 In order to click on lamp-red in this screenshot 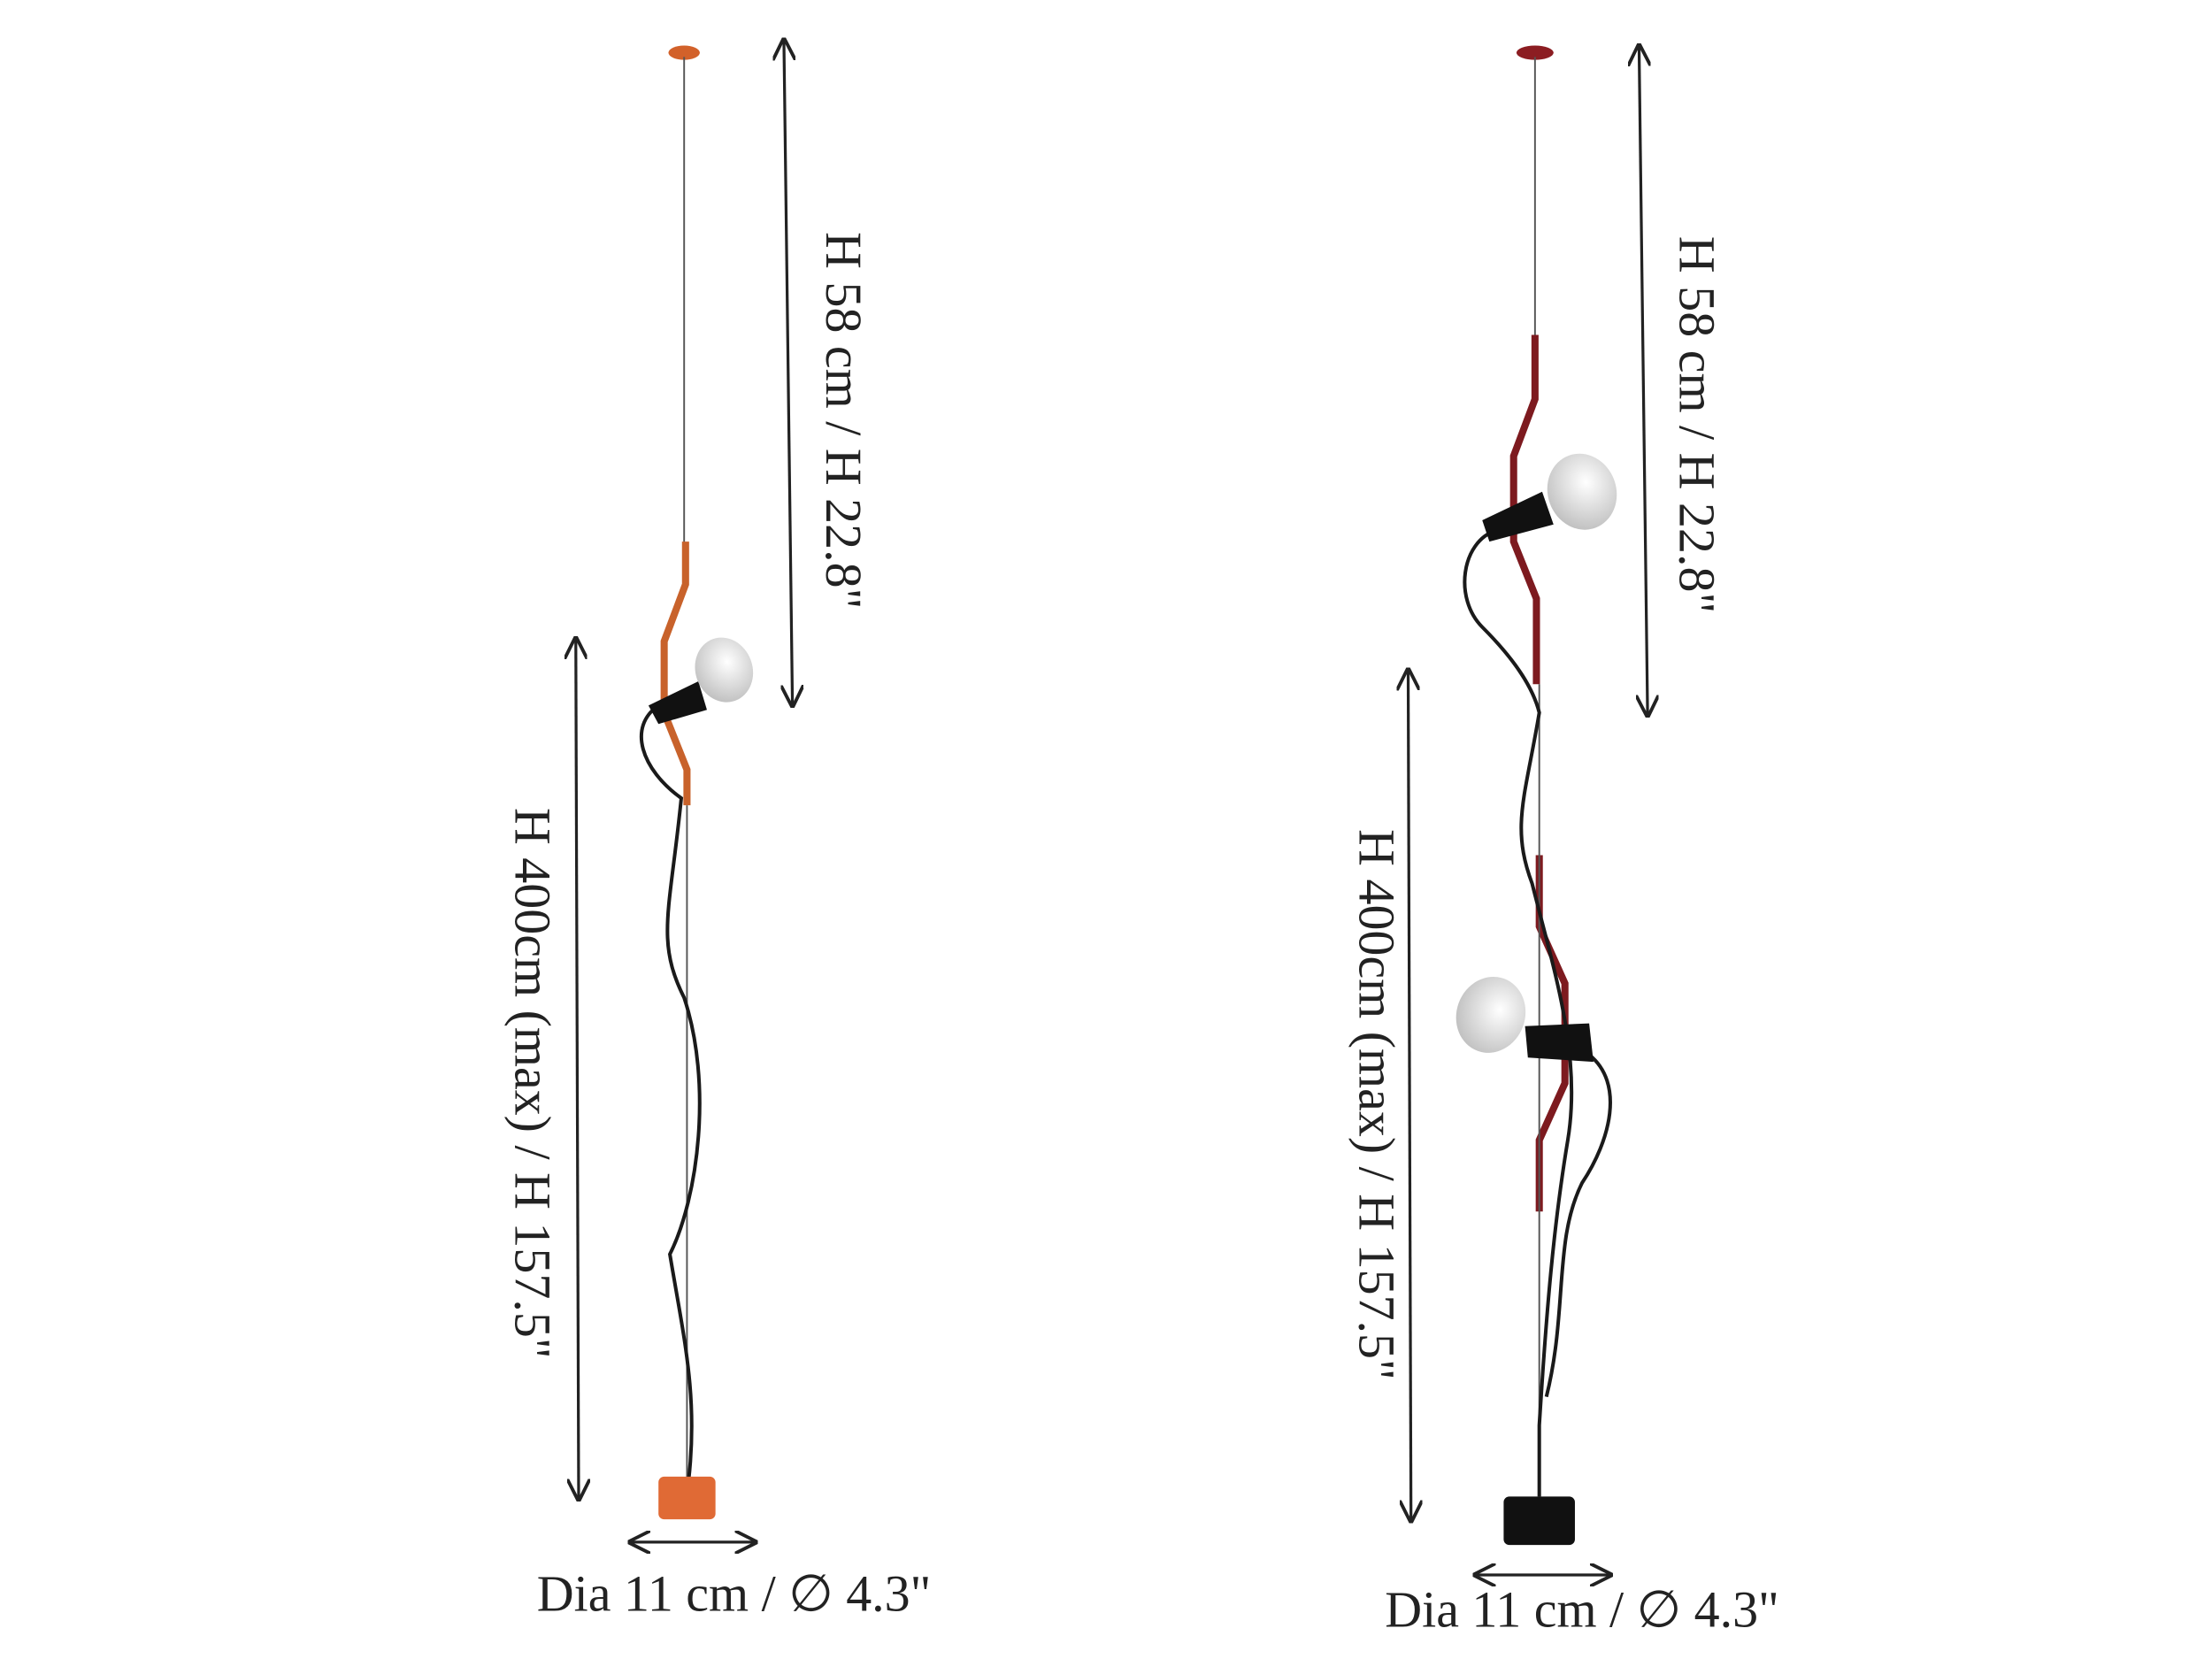, I will do `click(1536, 796)`.